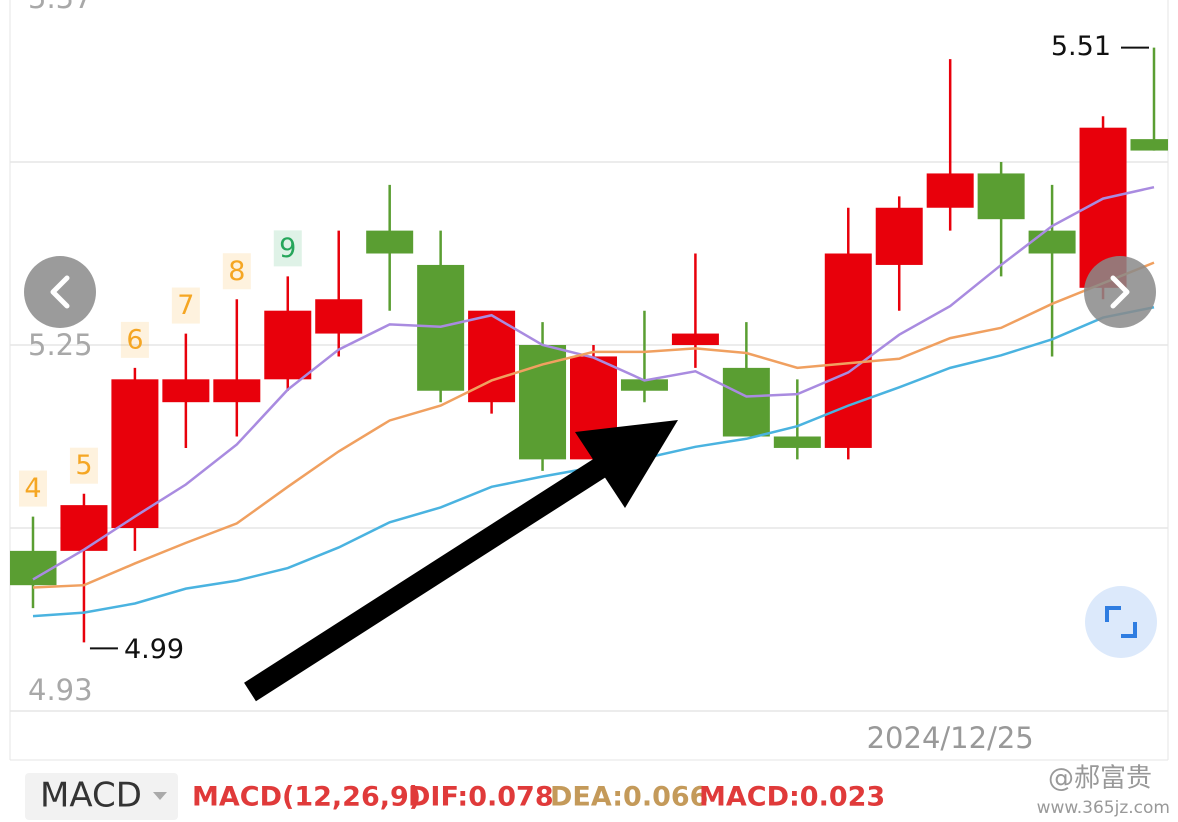 The height and width of the screenshot is (822, 1178). What do you see at coordinates (950, 738) in the screenshot?
I see `x-tick-label: 2024/12/25` at bounding box center [950, 738].